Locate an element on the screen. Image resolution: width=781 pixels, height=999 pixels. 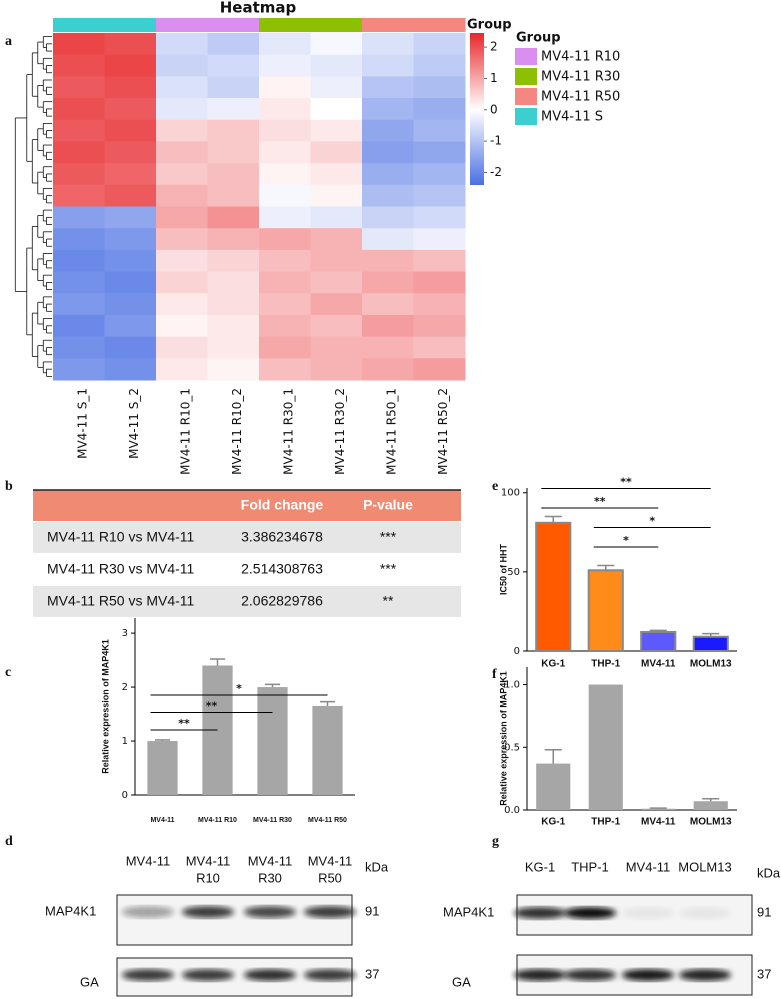
panel-label: b is located at coordinates (9, 486).